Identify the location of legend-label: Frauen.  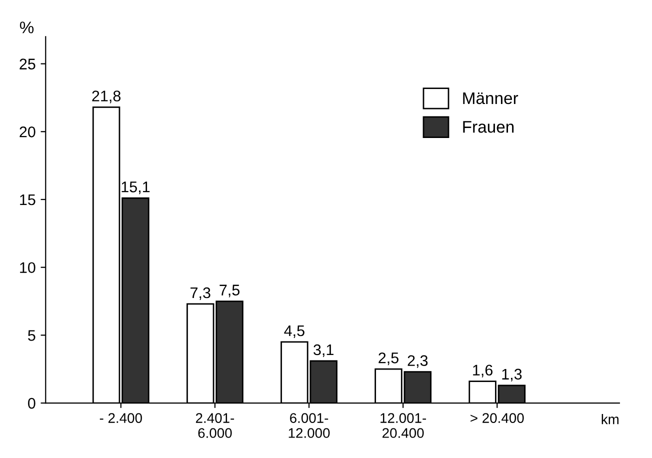
(488, 127).